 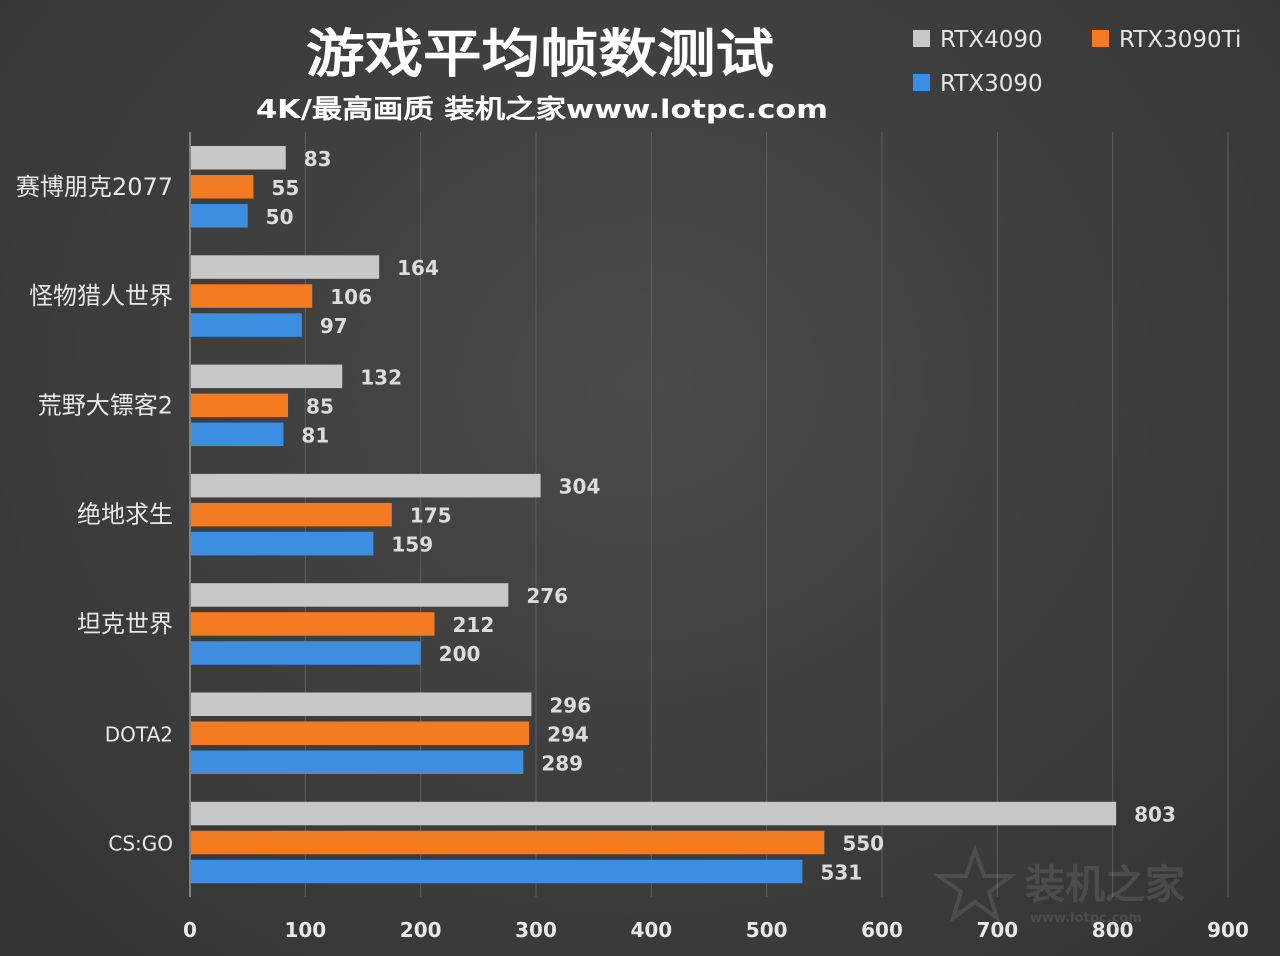 I want to click on value-label-rtx3090ti: 175, so click(x=431, y=516).